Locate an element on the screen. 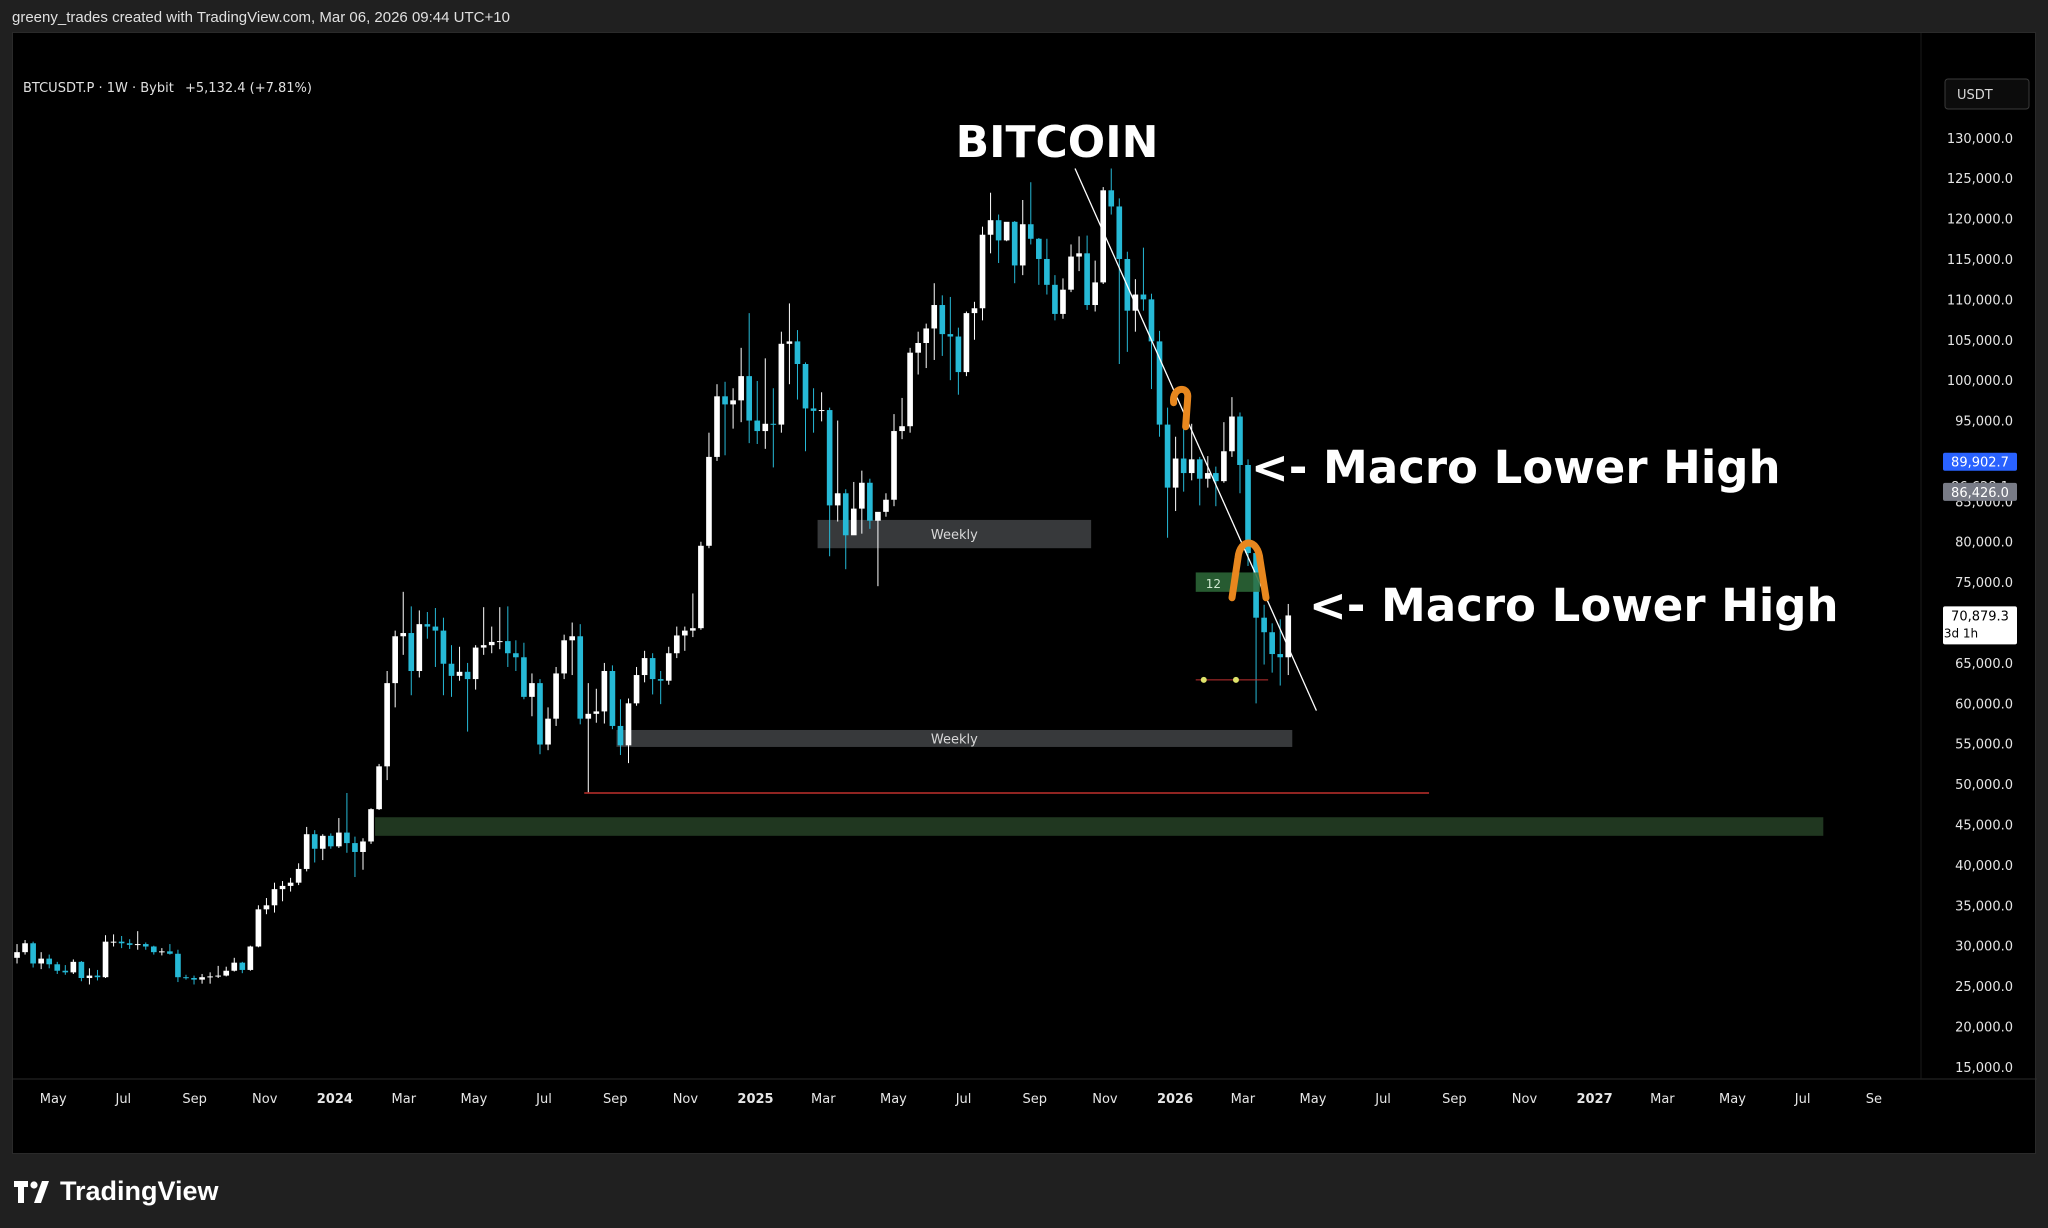 The width and height of the screenshot is (2048, 1228). price-tag: 89,902.7 is located at coordinates (1980, 463).